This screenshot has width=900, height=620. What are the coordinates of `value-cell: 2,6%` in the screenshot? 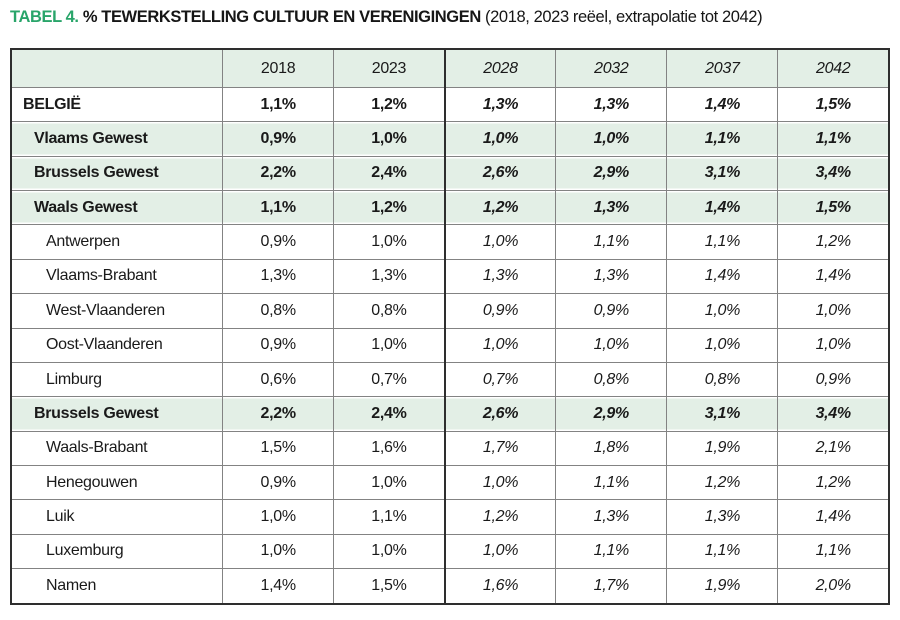 It's located at (500, 173).